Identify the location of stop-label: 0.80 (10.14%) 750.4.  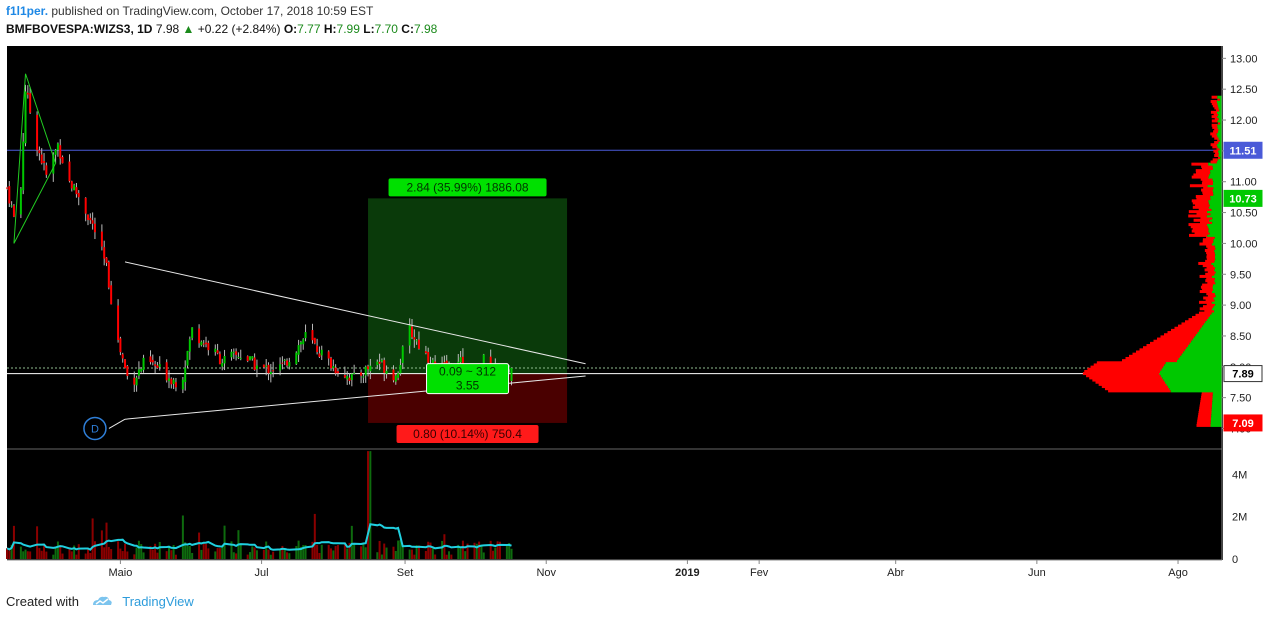
(467, 433).